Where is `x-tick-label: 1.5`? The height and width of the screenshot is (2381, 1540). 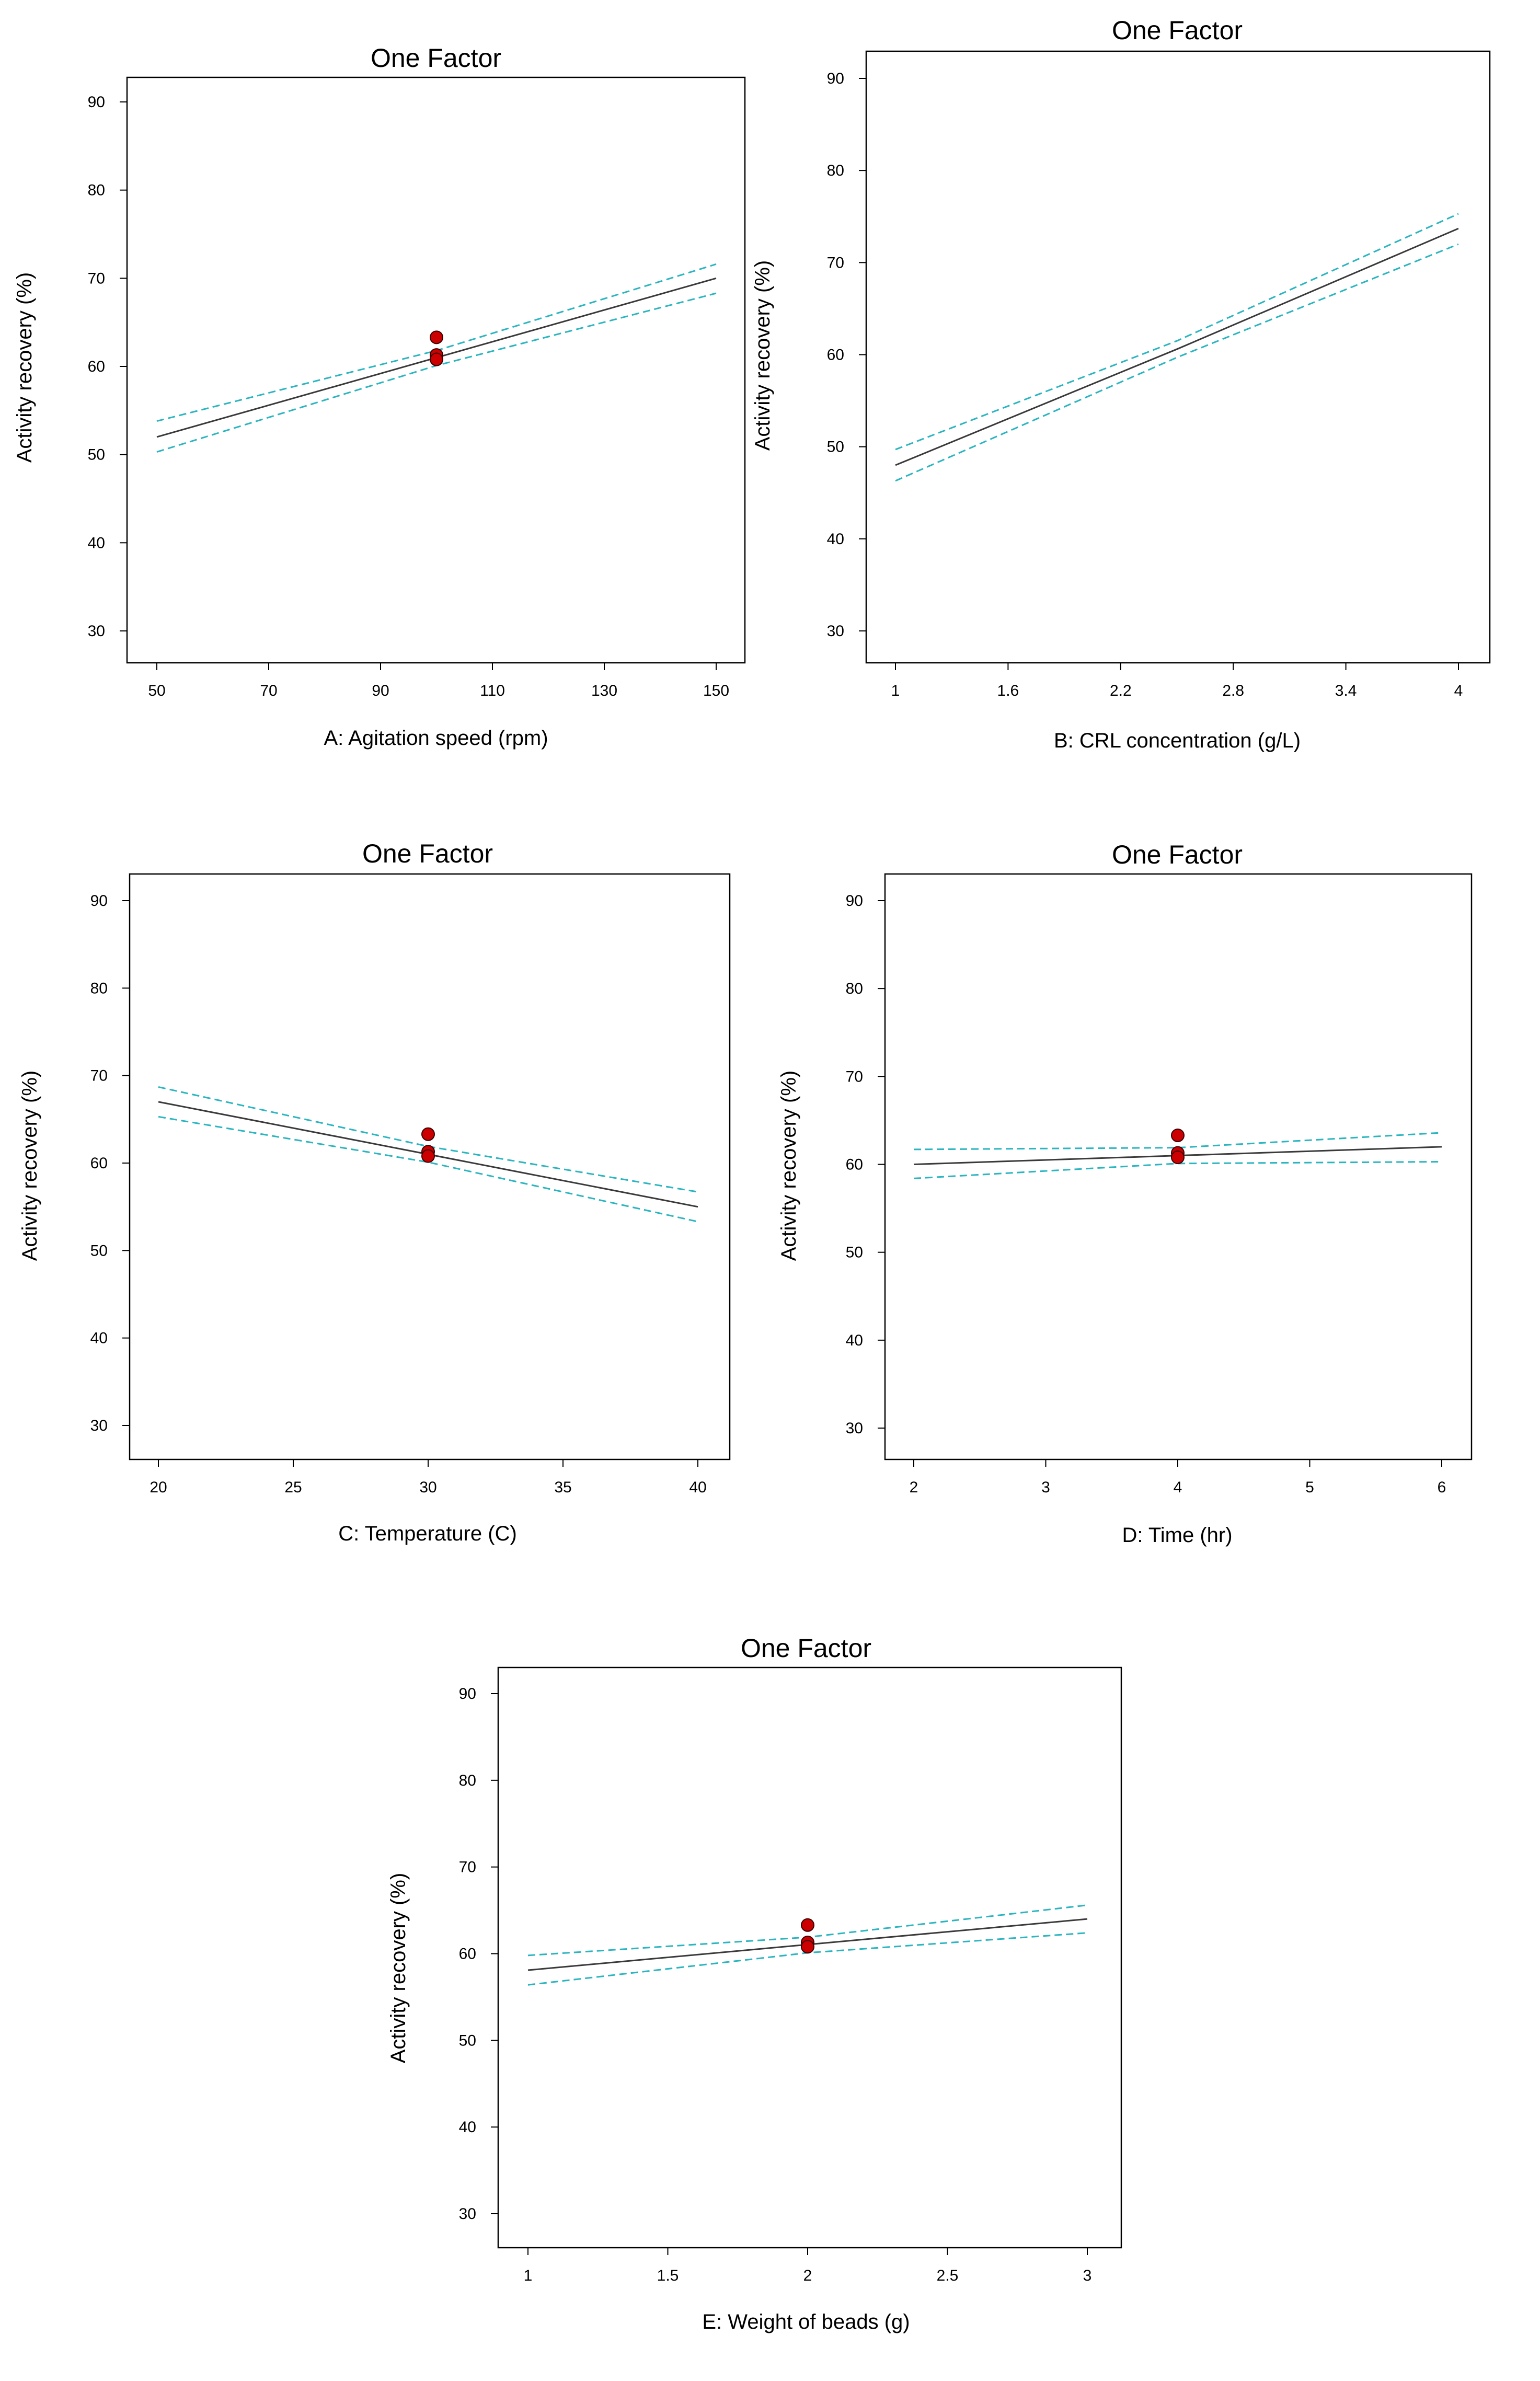 x-tick-label: 1.5 is located at coordinates (668, 2275).